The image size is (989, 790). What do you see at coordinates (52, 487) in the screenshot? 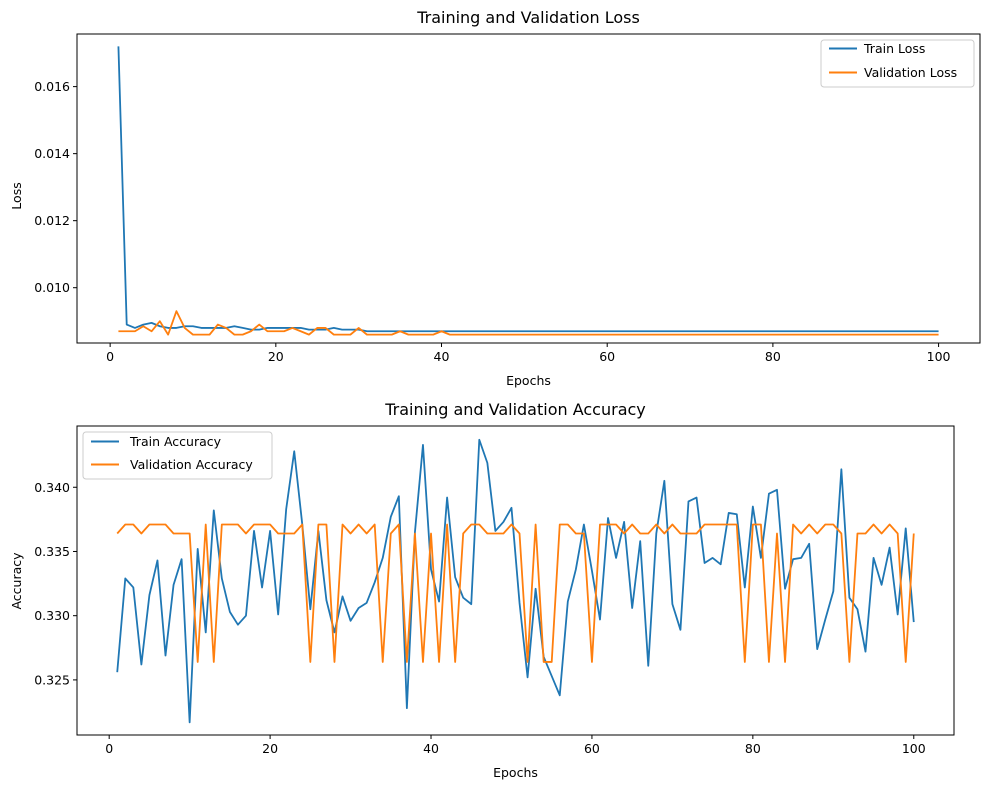
I see `accuracy-ytick-label: 0.340` at bounding box center [52, 487].